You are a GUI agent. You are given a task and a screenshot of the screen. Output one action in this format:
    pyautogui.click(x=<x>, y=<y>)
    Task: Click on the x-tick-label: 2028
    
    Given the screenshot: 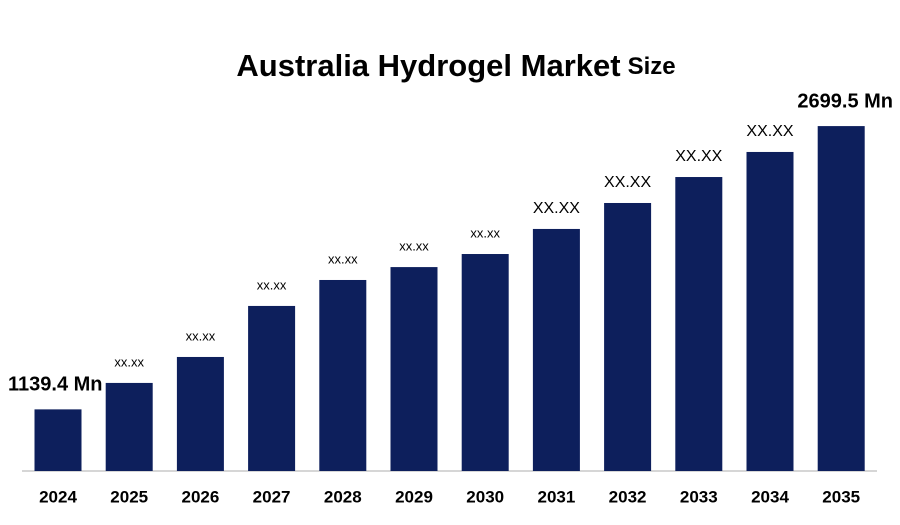 What is the action you would take?
    pyautogui.click(x=343, y=496)
    